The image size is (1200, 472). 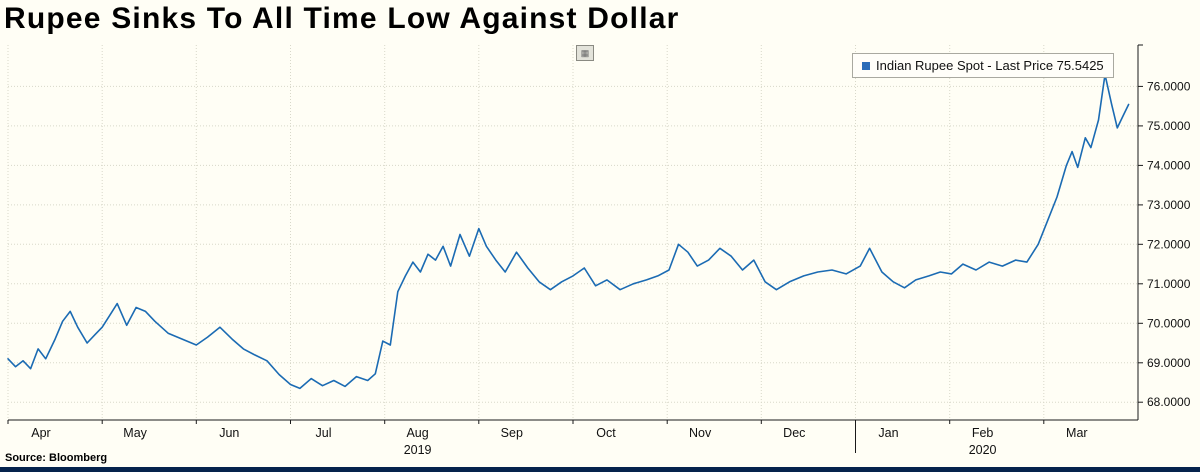 I want to click on x-axis-month-label: Jul, so click(x=324, y=433).